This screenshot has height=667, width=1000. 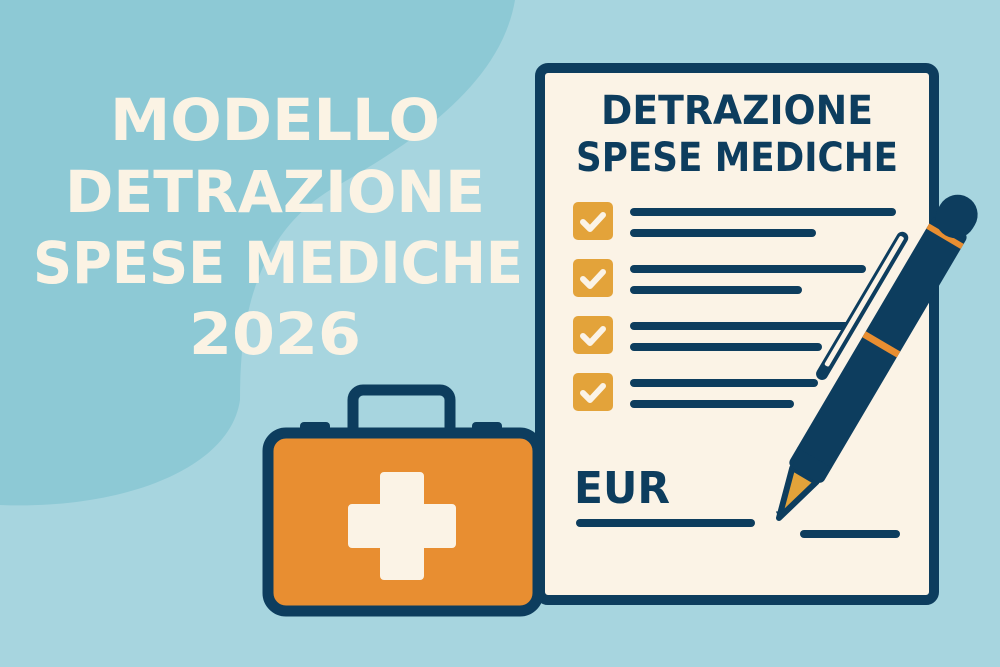 What do you see at coordinates (734, 306) in the screenshot?
I see `checklist` at bounding box center [734, 306].